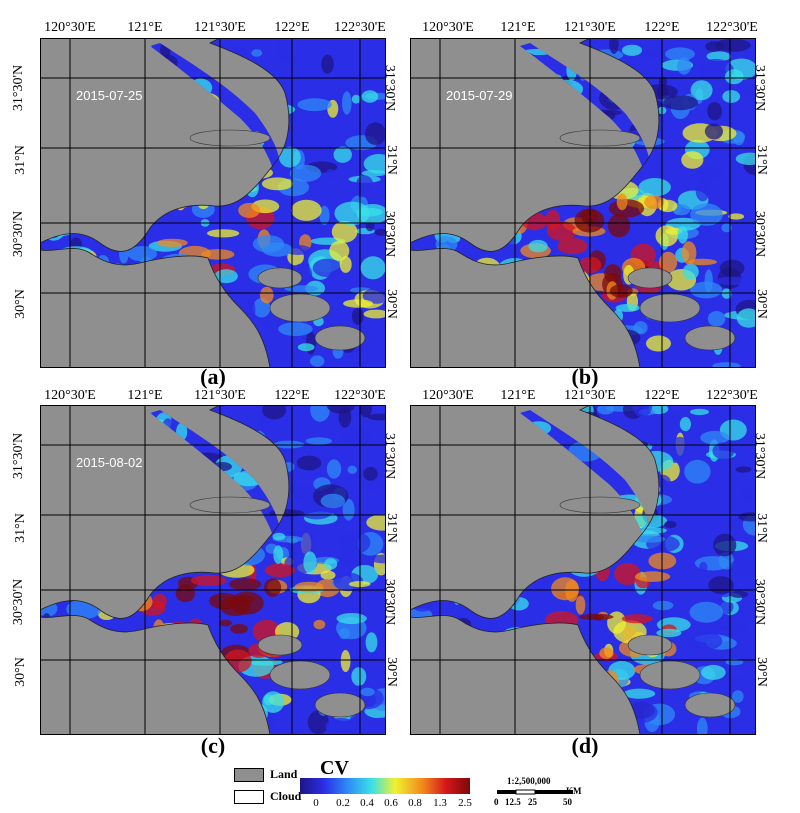 The image size is (800, 813). Describe the element at coordinates (448, 27) in the screenshot. I see `lon-label-b-0: 120°30'E` at that location.